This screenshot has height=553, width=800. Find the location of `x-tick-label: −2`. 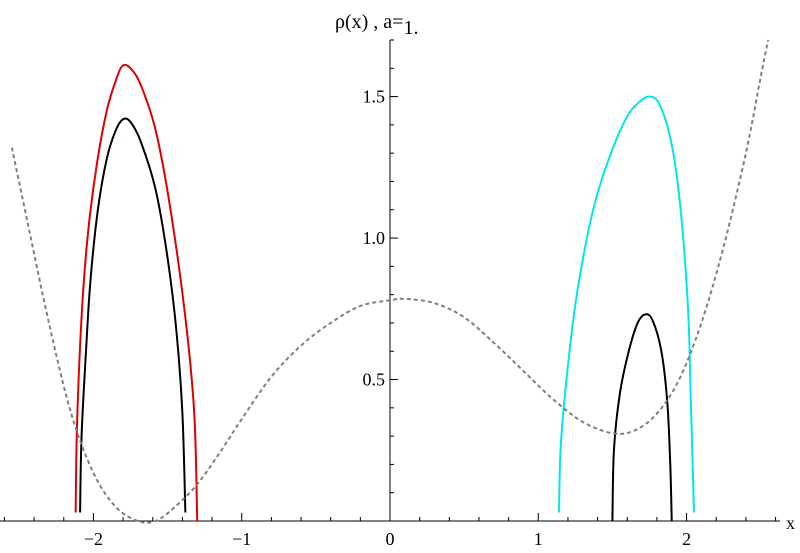

x-tick-label: −2 is located at coordinates (93, 539).